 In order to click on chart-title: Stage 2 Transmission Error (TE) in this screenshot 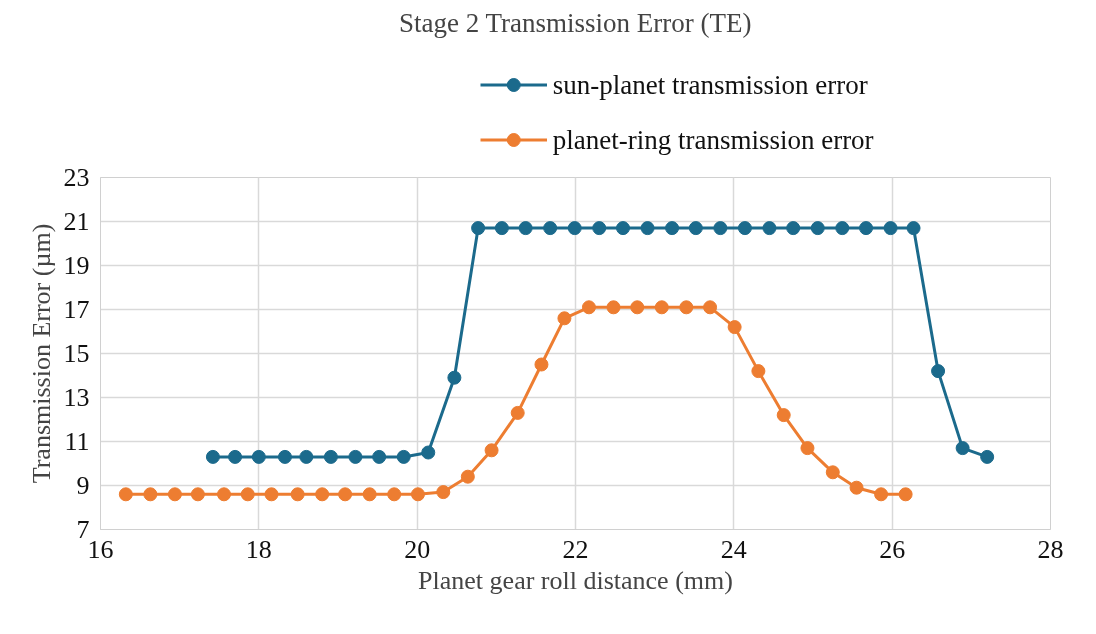, I will do `click(575, 22)`.